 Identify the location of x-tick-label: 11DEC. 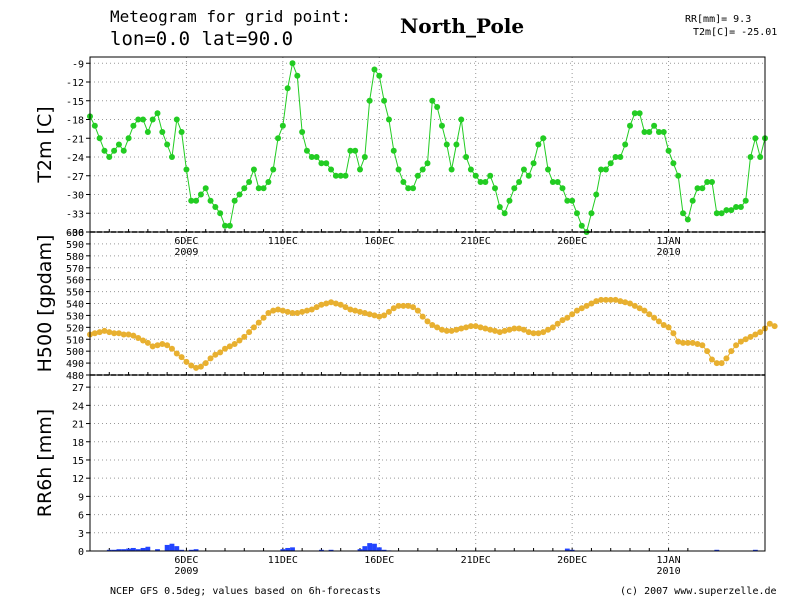
(283, 241).